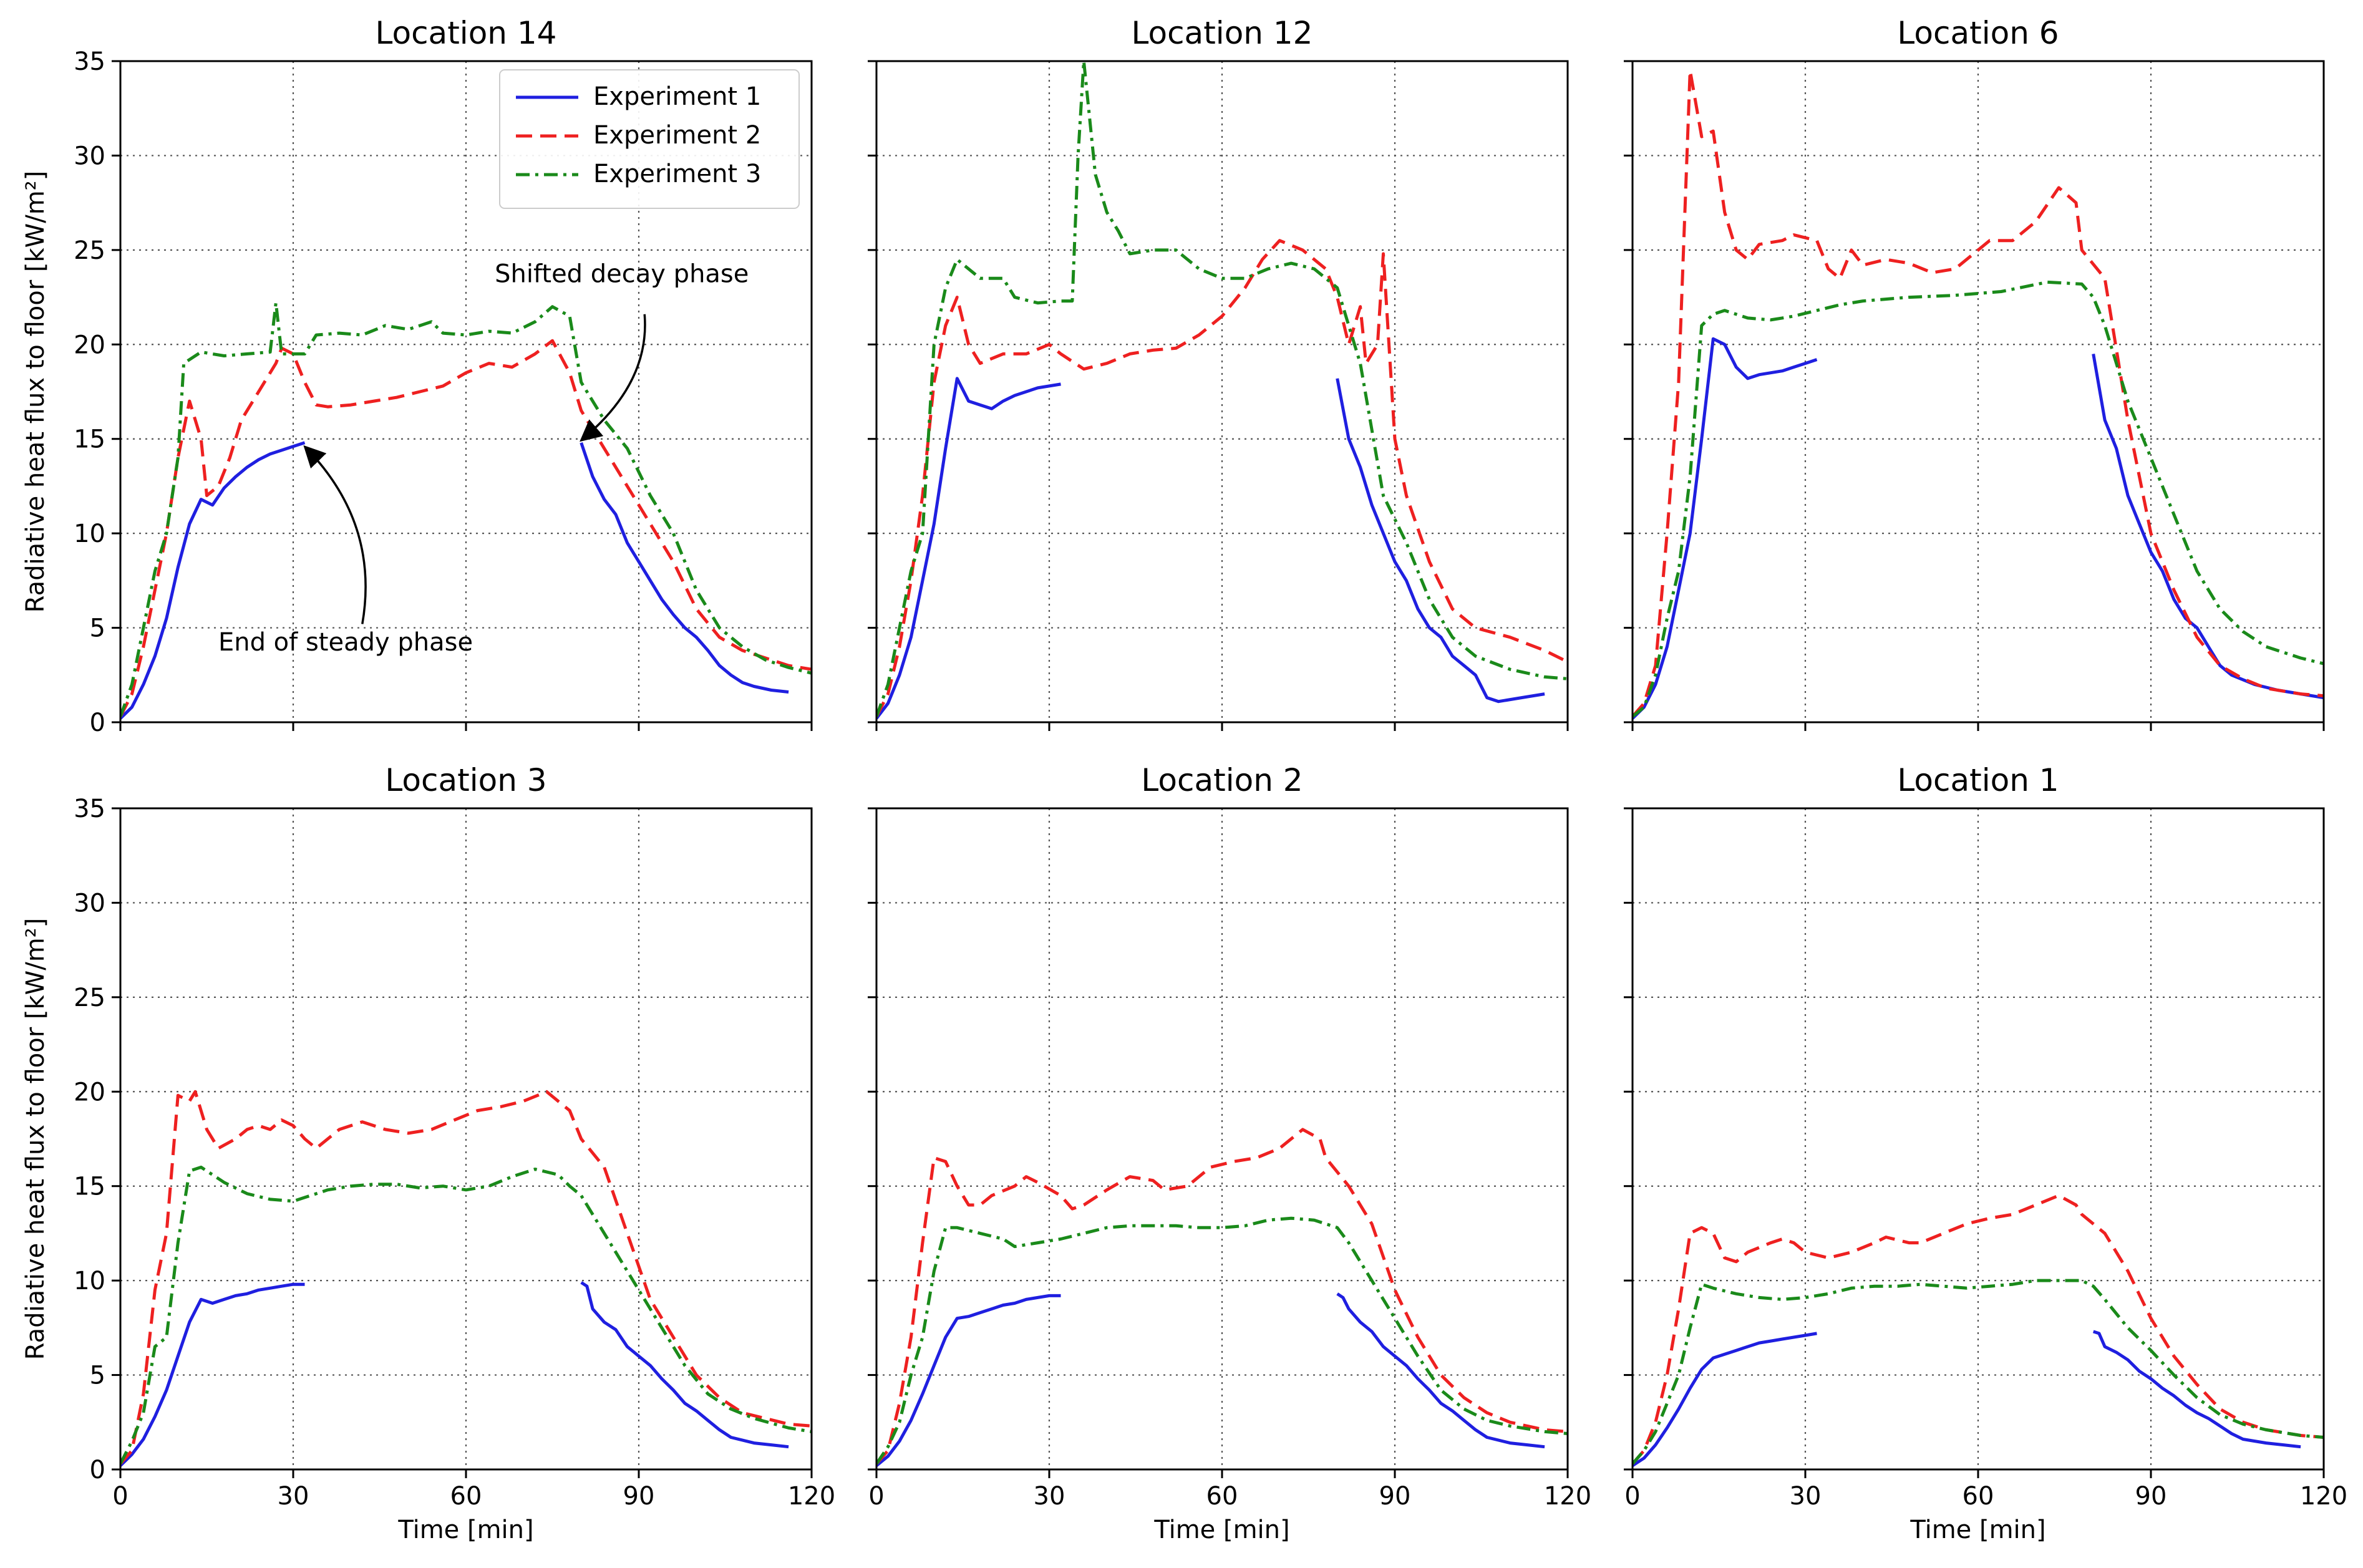  I want to click on annotation-shifted-decay: Shifted decay phase, so click(622, 273).